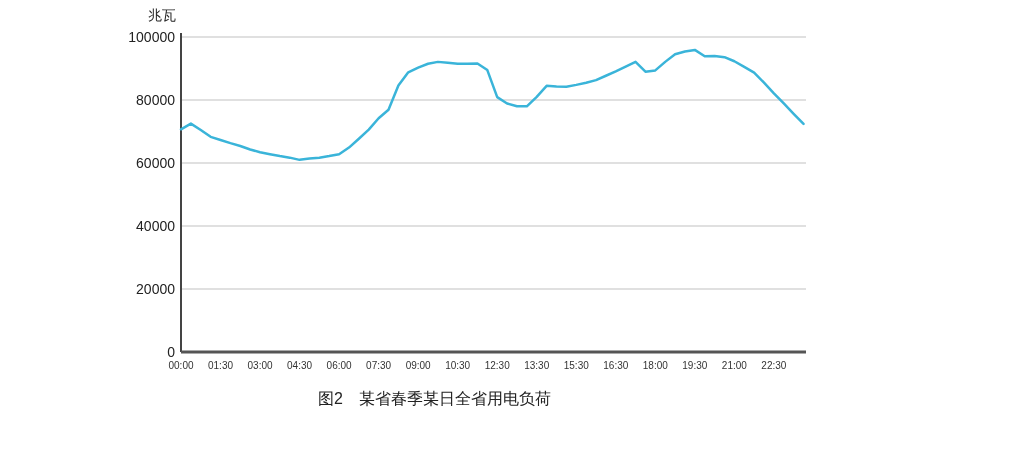 The image size is (1028, 469). Describe the element at coordinates (537, 365) in the screenshot. I see `x-tick-label: 13:30` at that location.